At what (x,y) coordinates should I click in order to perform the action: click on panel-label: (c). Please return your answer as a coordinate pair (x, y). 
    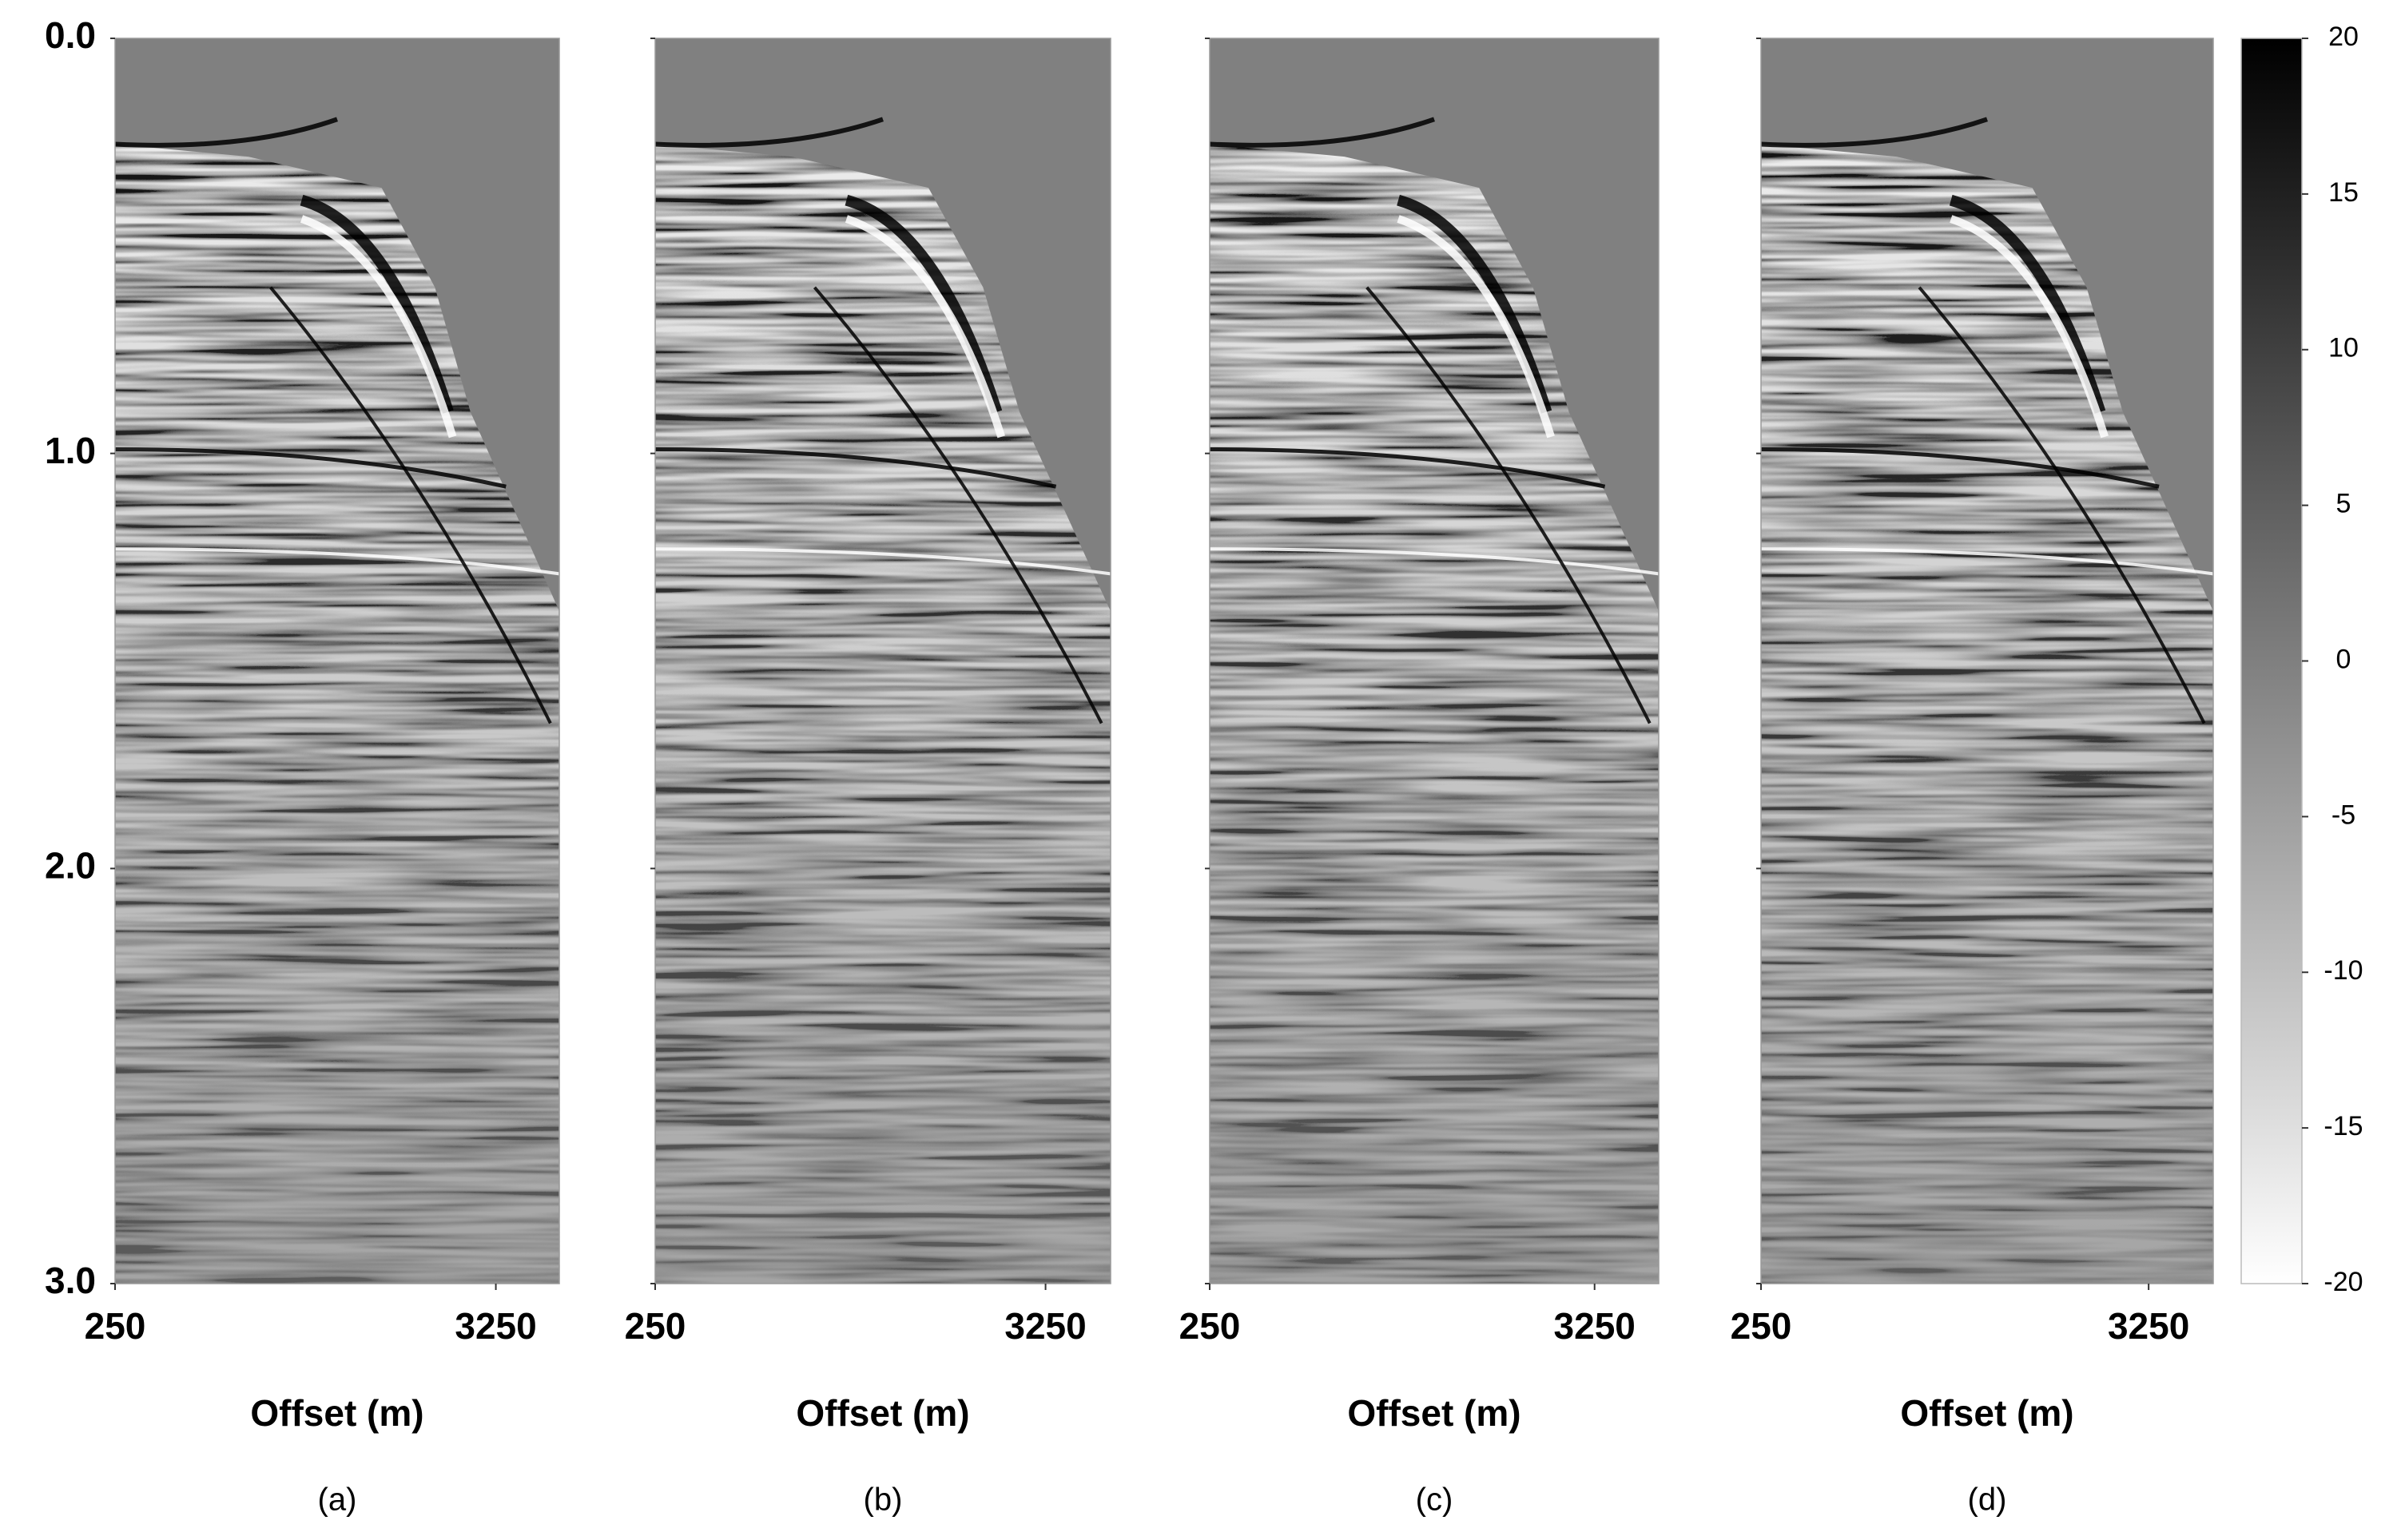
    Looking at the image, I should click on (1434, 1500).